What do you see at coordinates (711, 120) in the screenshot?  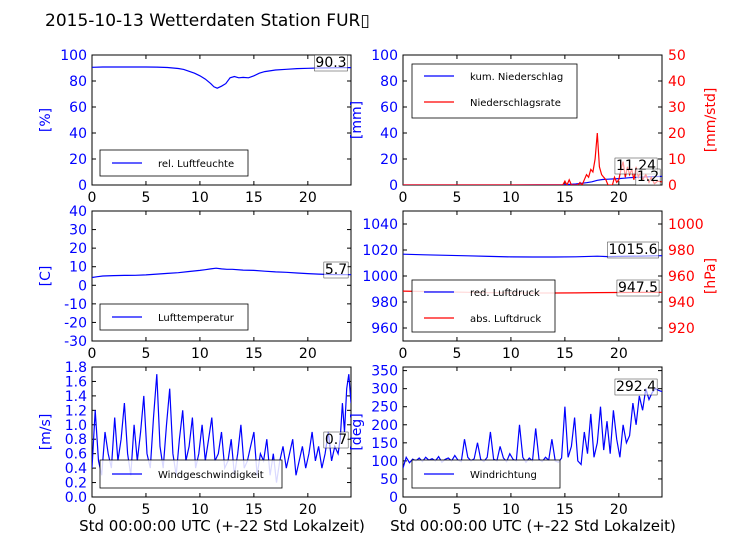 I see `y2-axis-label: [mm/std]` at bounding box center [711, 120].